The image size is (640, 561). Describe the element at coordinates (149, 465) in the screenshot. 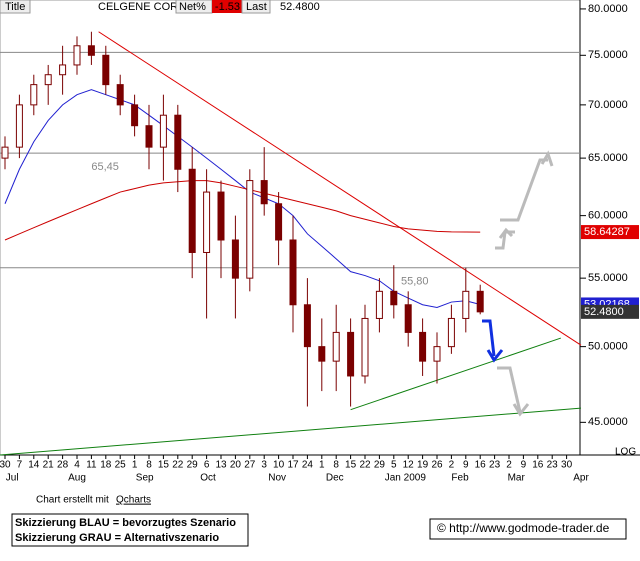

I see `x-tick-label: 8` at that location.